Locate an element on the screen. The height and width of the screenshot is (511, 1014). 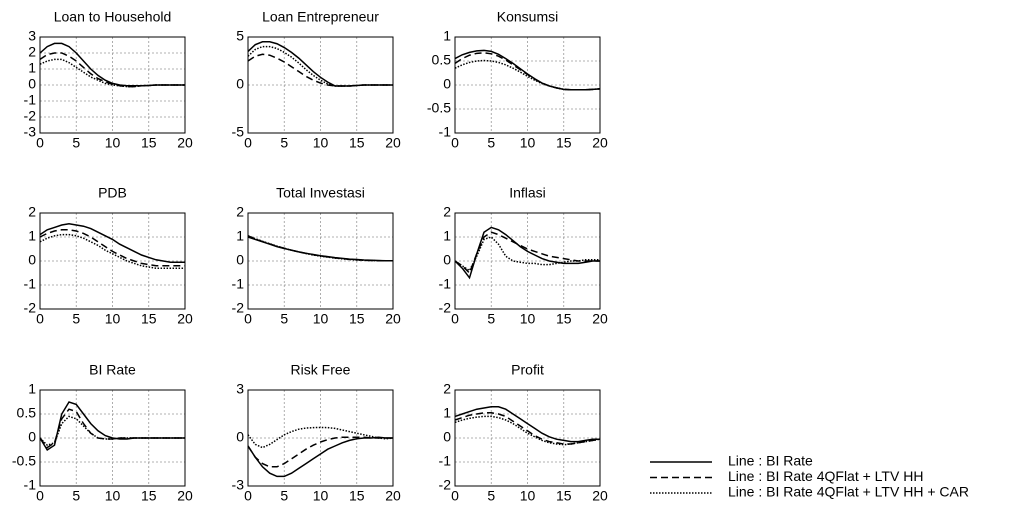
chart-title: Konsumsi is located at coordinates (527, 17).